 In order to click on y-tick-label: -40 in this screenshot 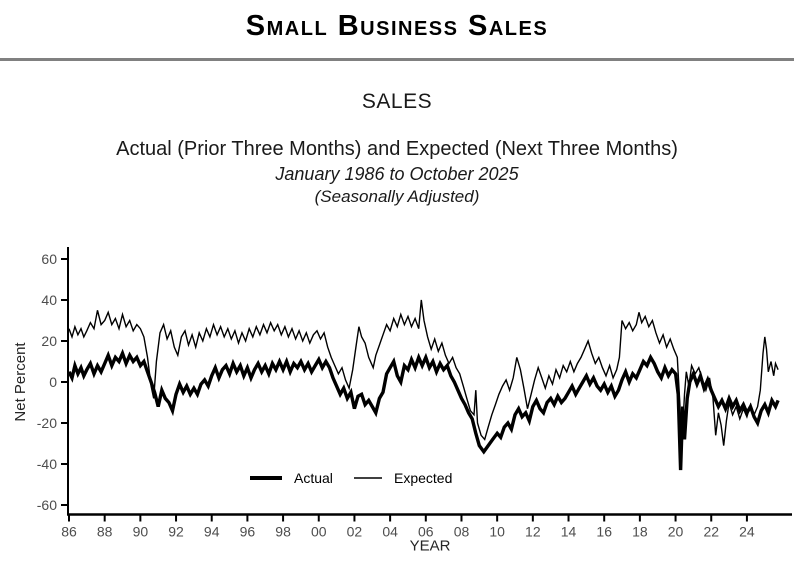, I will do `click(47, 464)`.